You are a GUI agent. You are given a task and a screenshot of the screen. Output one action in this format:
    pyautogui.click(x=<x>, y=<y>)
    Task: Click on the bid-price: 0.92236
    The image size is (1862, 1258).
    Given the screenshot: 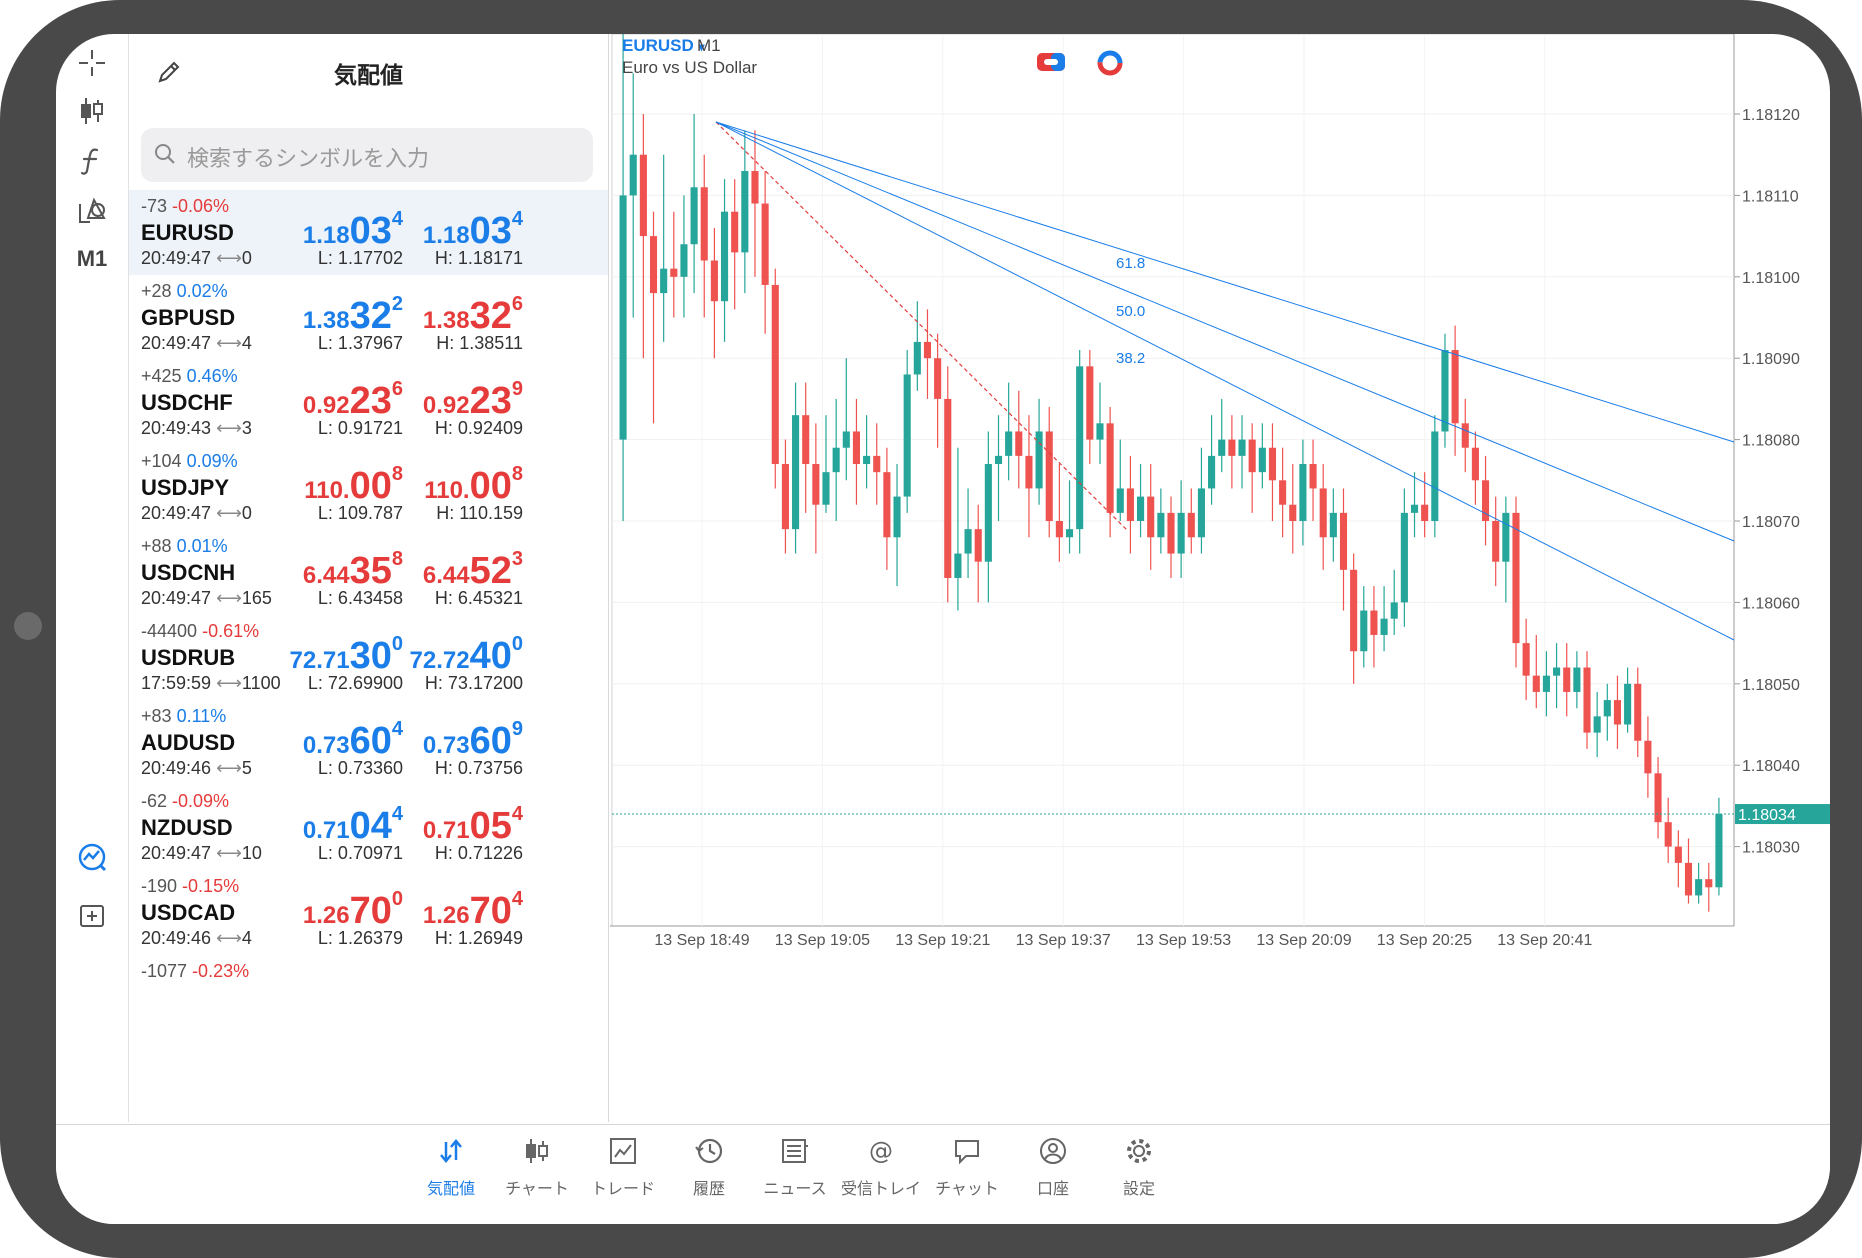 What is the action you would take?
    pyautogui.click(x=352, y=400)
    